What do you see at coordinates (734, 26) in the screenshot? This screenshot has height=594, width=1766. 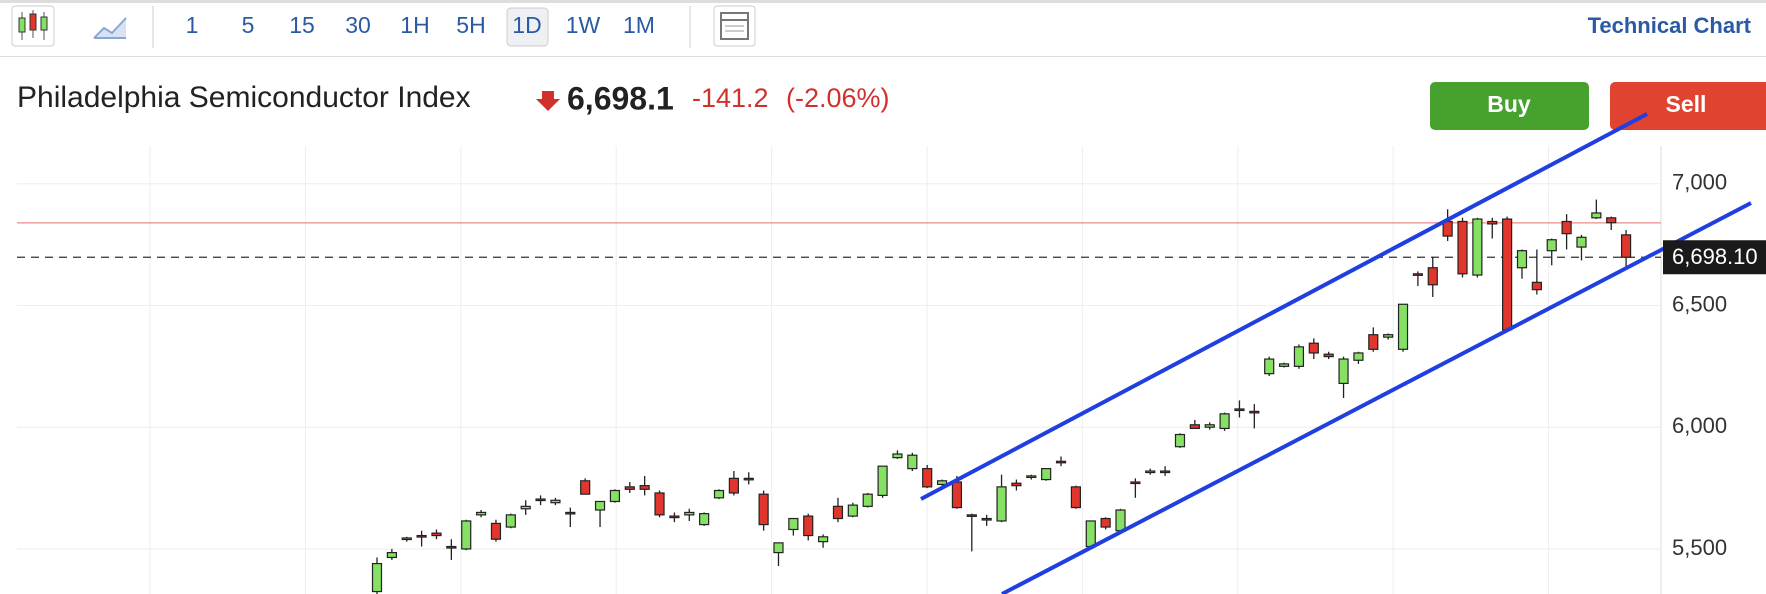 I see `layout-icon` at bounding box center [734, 26].